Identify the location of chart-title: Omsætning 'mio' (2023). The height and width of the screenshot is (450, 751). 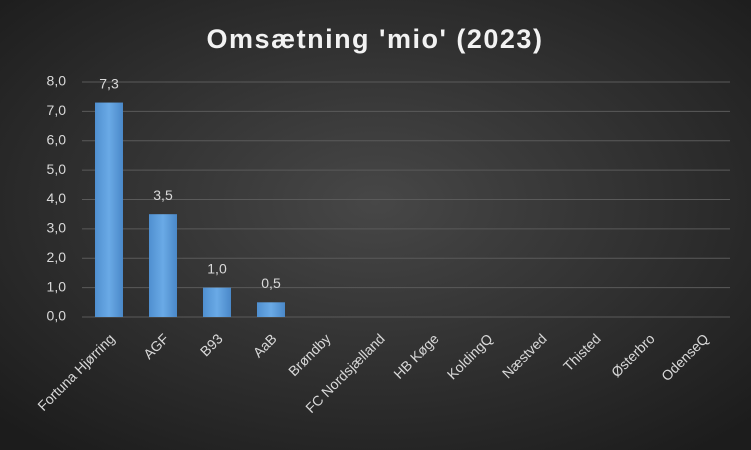
(375, 39).